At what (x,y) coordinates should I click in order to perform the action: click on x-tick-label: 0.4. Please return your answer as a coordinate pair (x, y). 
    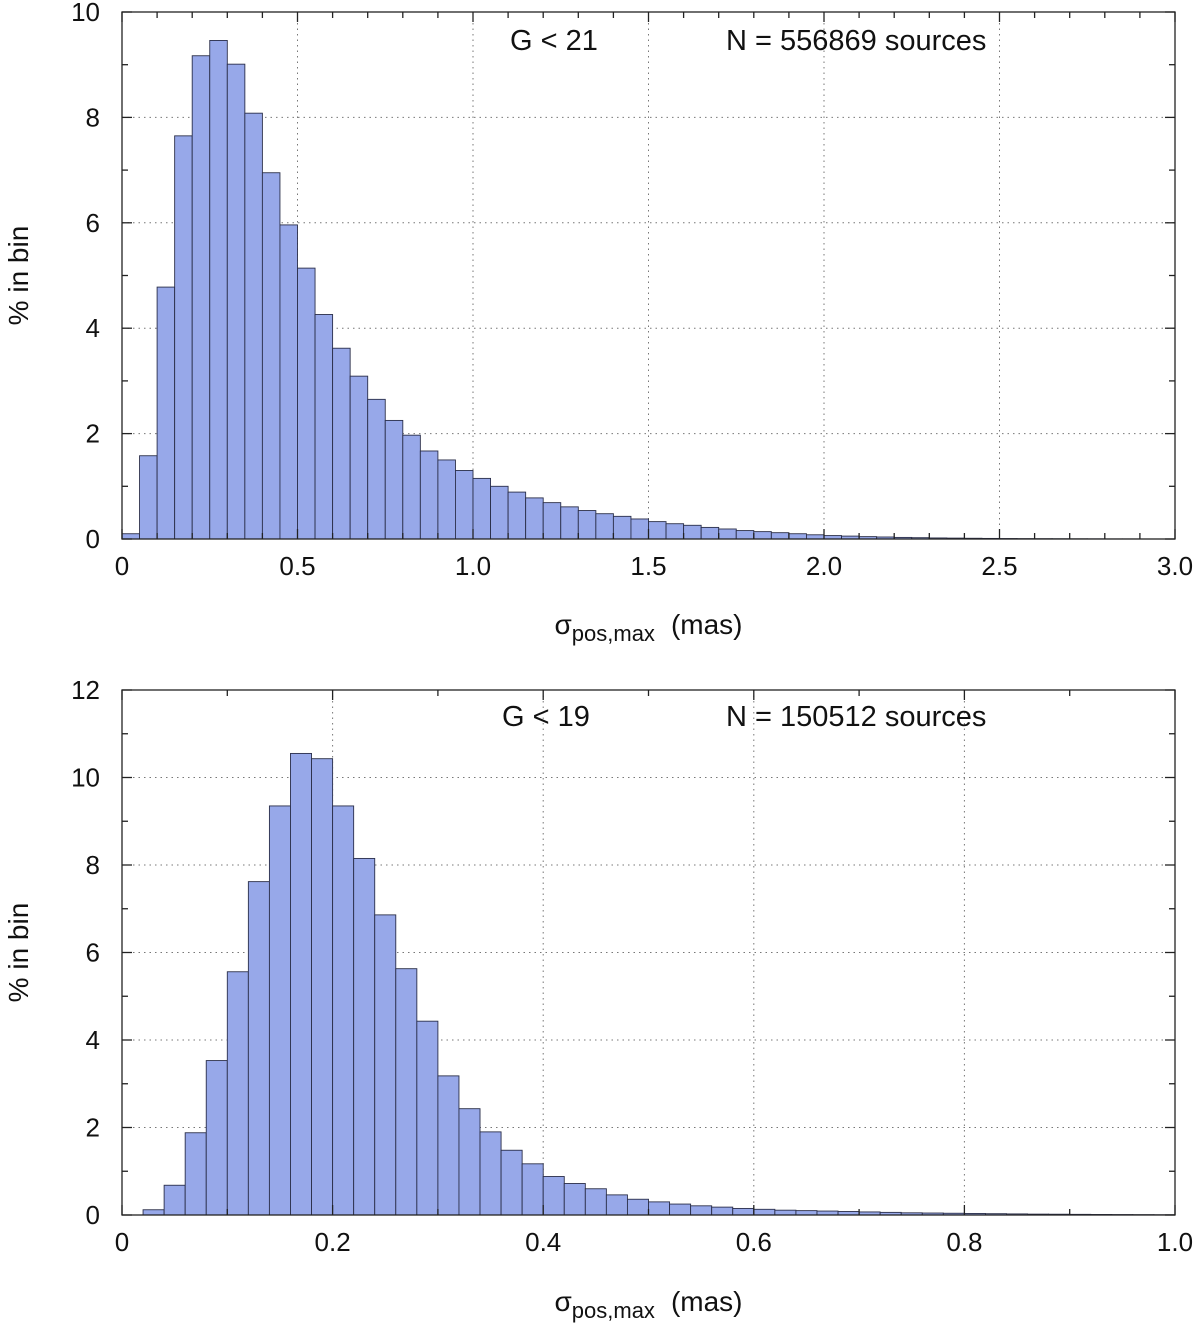
    Looking at the image, I should click on (543, 1242).